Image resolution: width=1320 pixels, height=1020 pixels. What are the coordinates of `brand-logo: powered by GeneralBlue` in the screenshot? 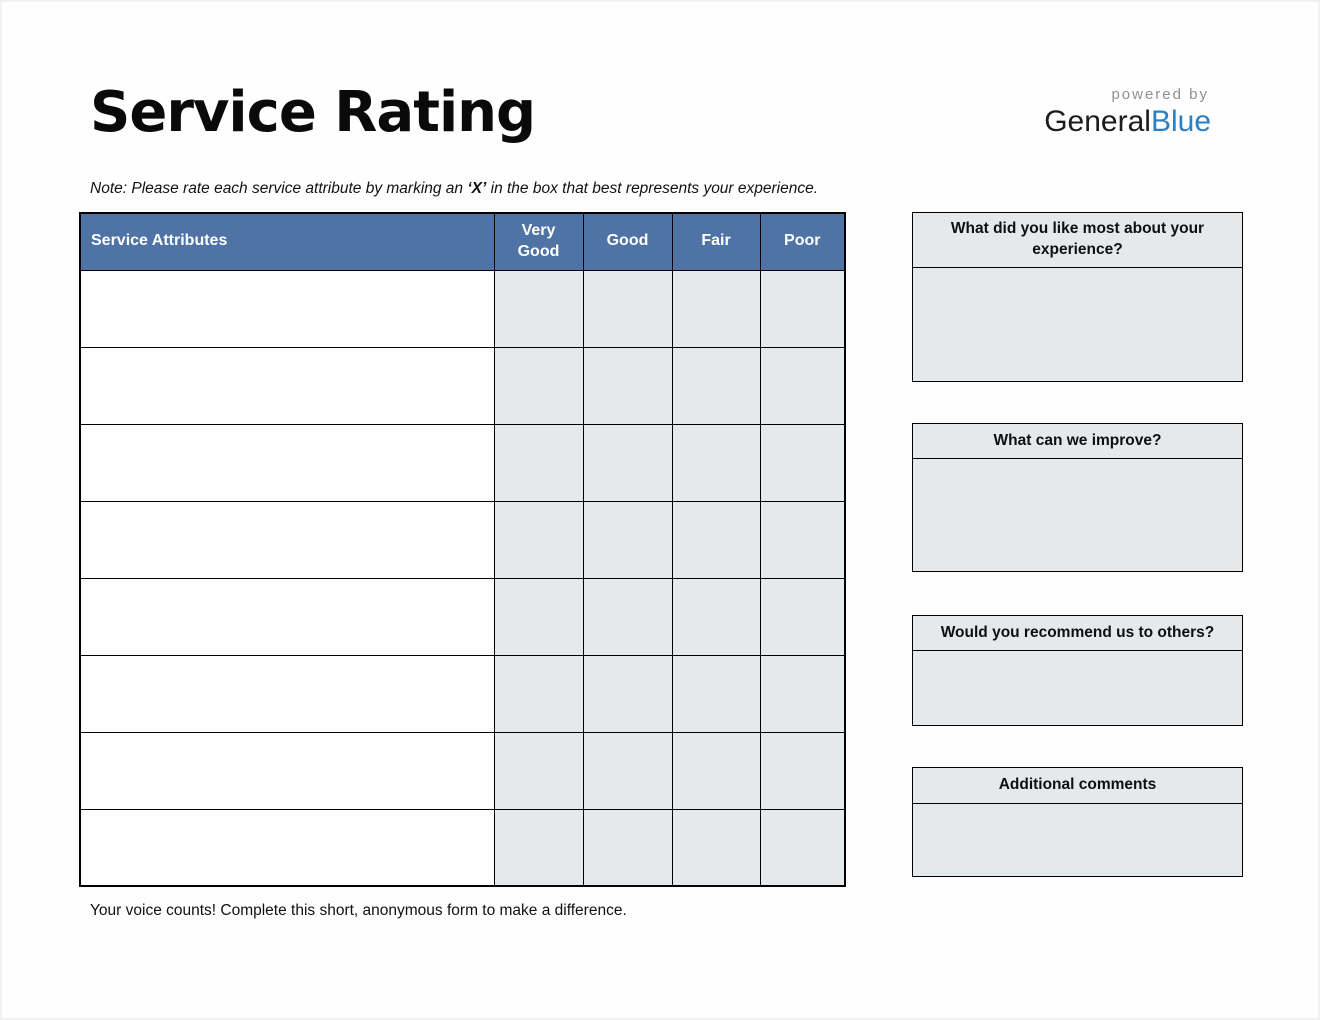 It's located at (1127, 112).